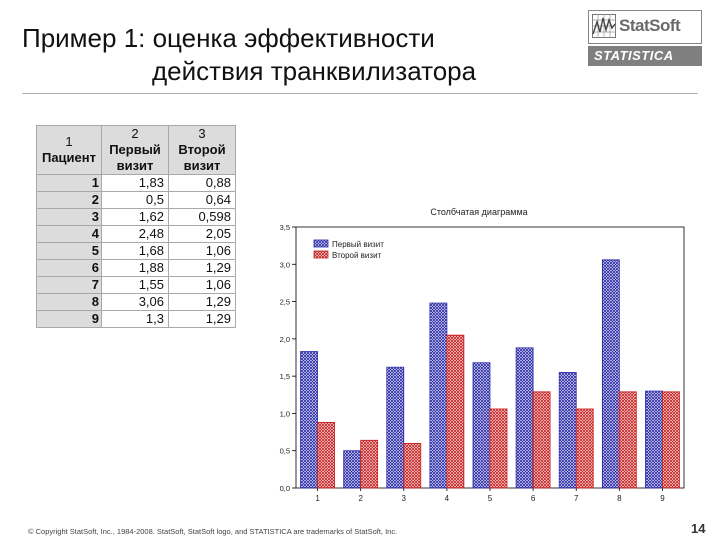 This screenshot has height=540, width=720. What do you see at coordinates (447, 498) in the screenshot?
I see `x-tick-label: 4` at bounding box center [447, 498].